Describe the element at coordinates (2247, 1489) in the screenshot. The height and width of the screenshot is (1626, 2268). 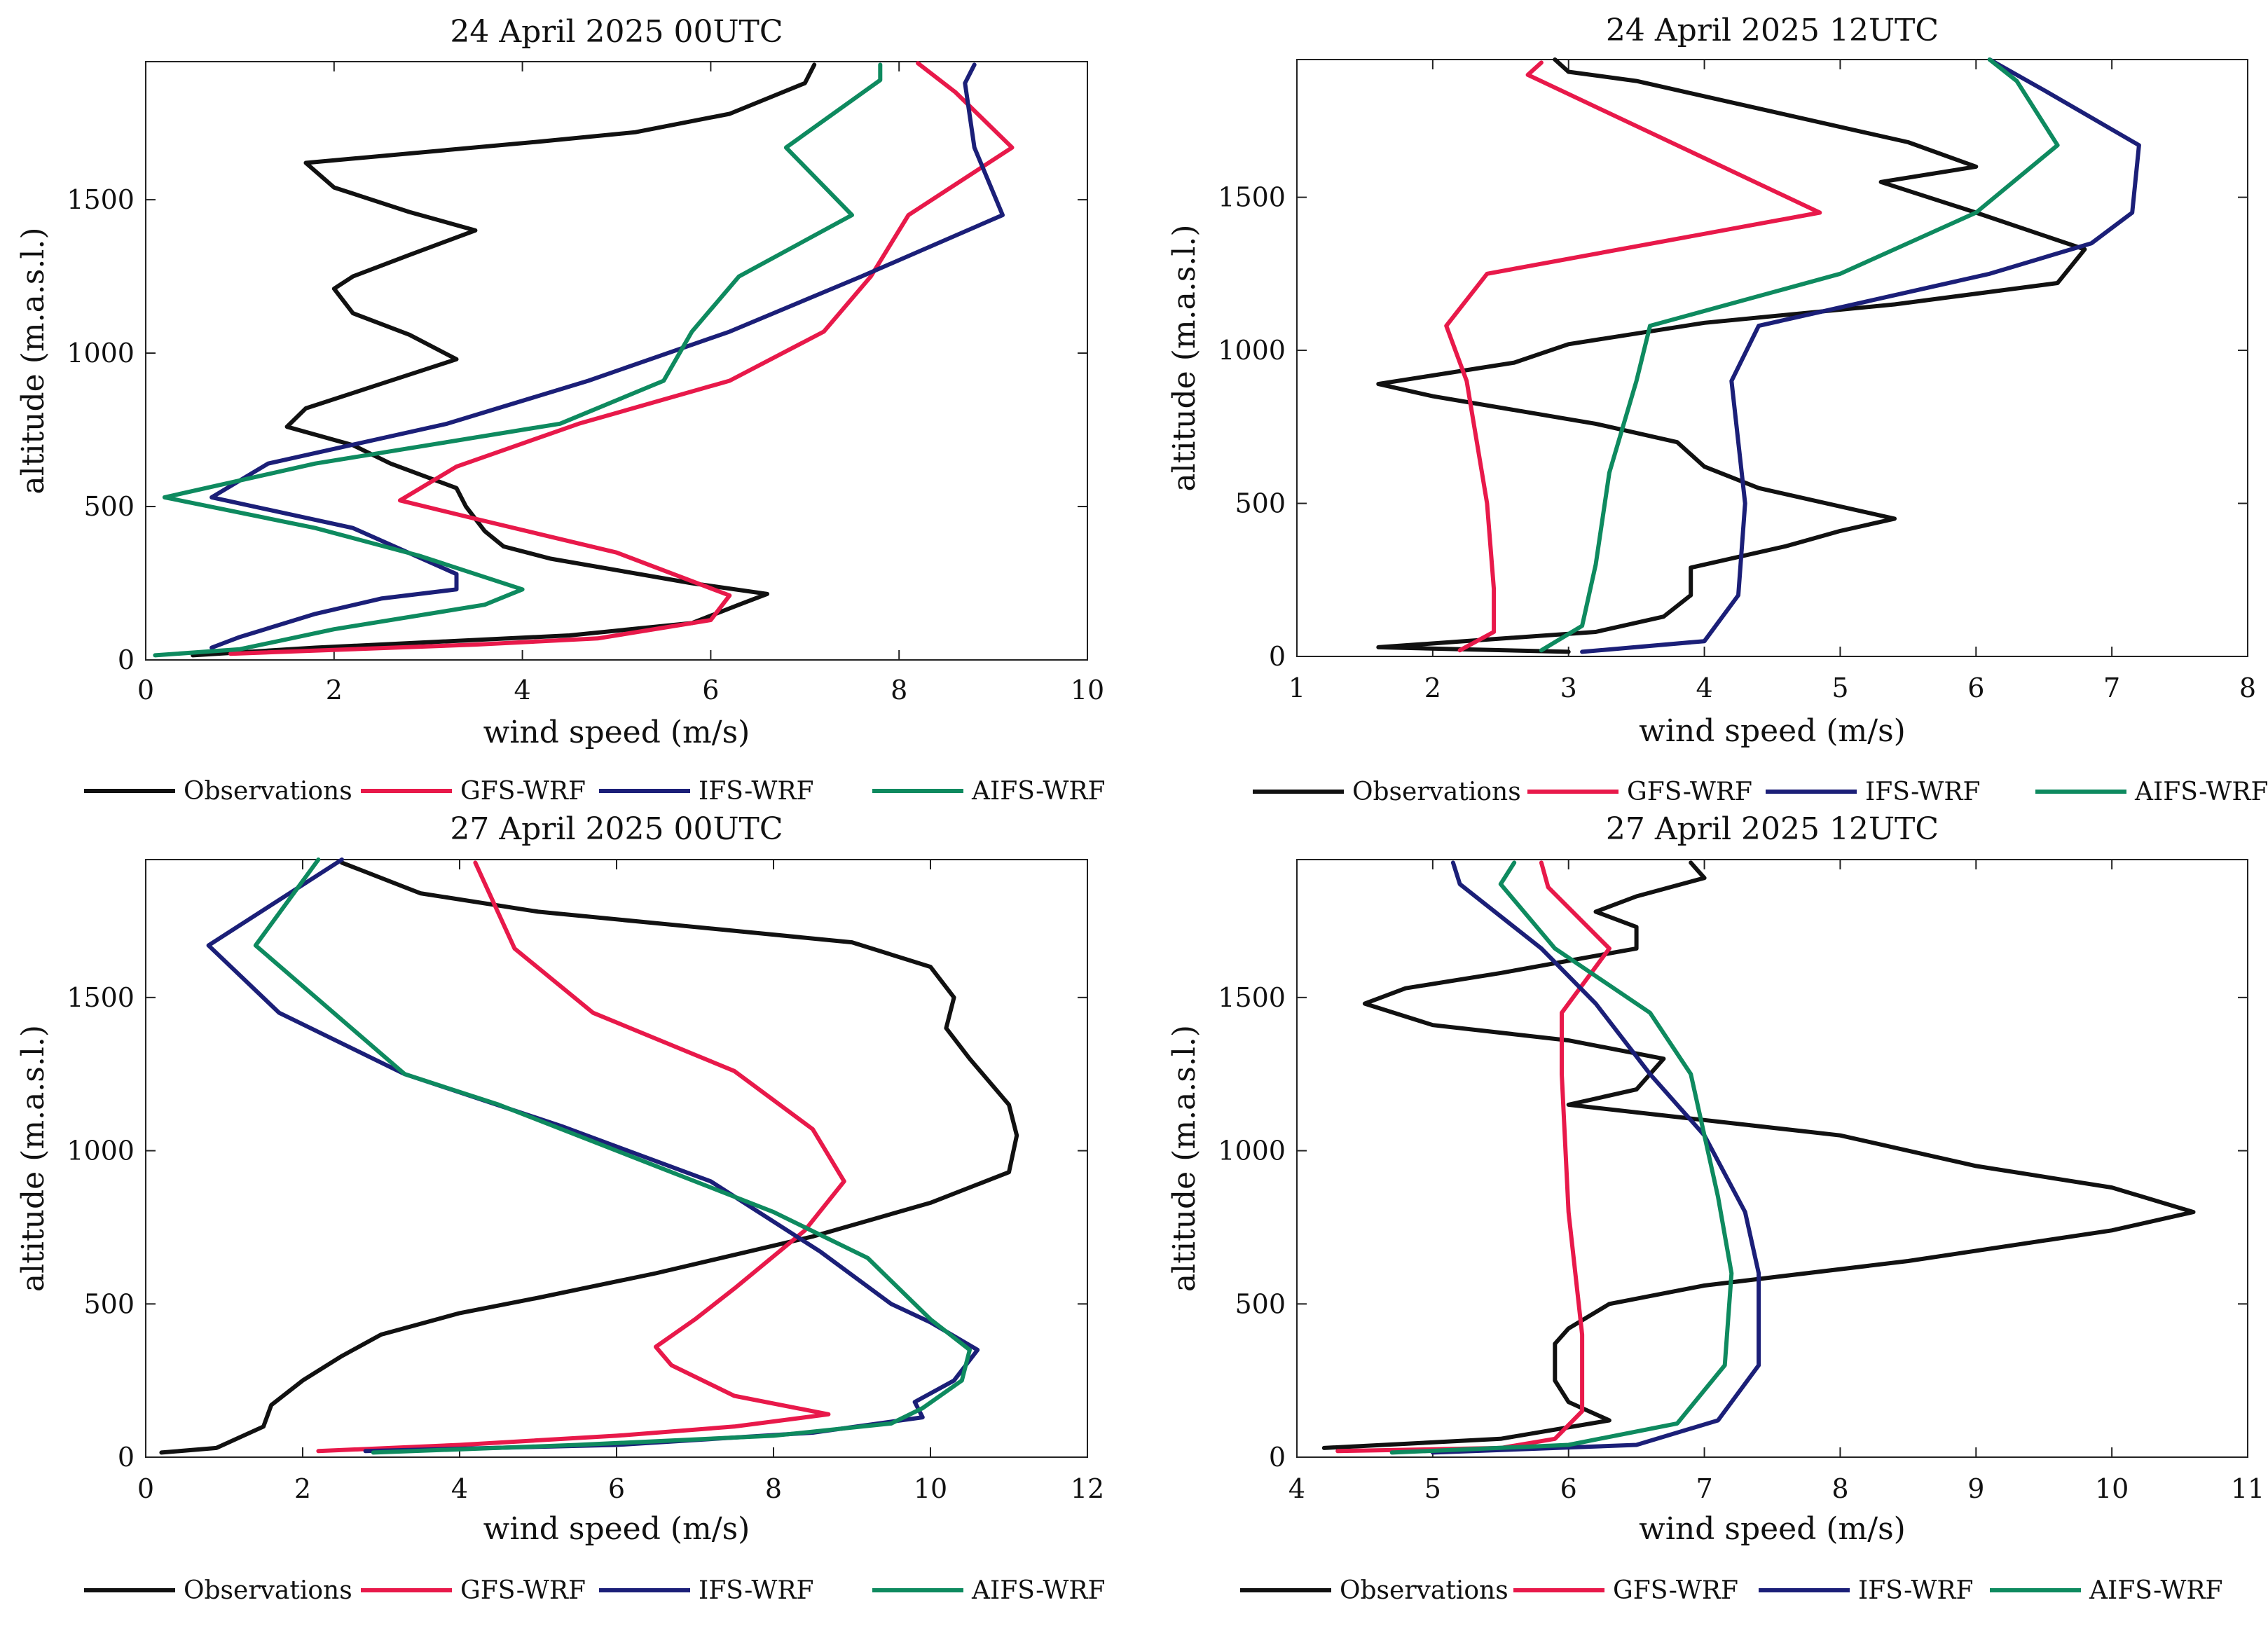
I see `x-tick-label: 11` at that location.